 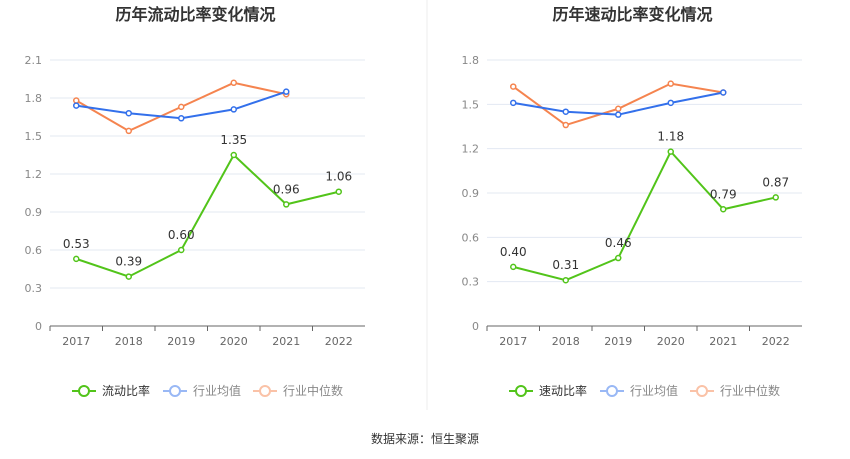 I want to click on data-label: 0.53, so click(x=76, y=244).